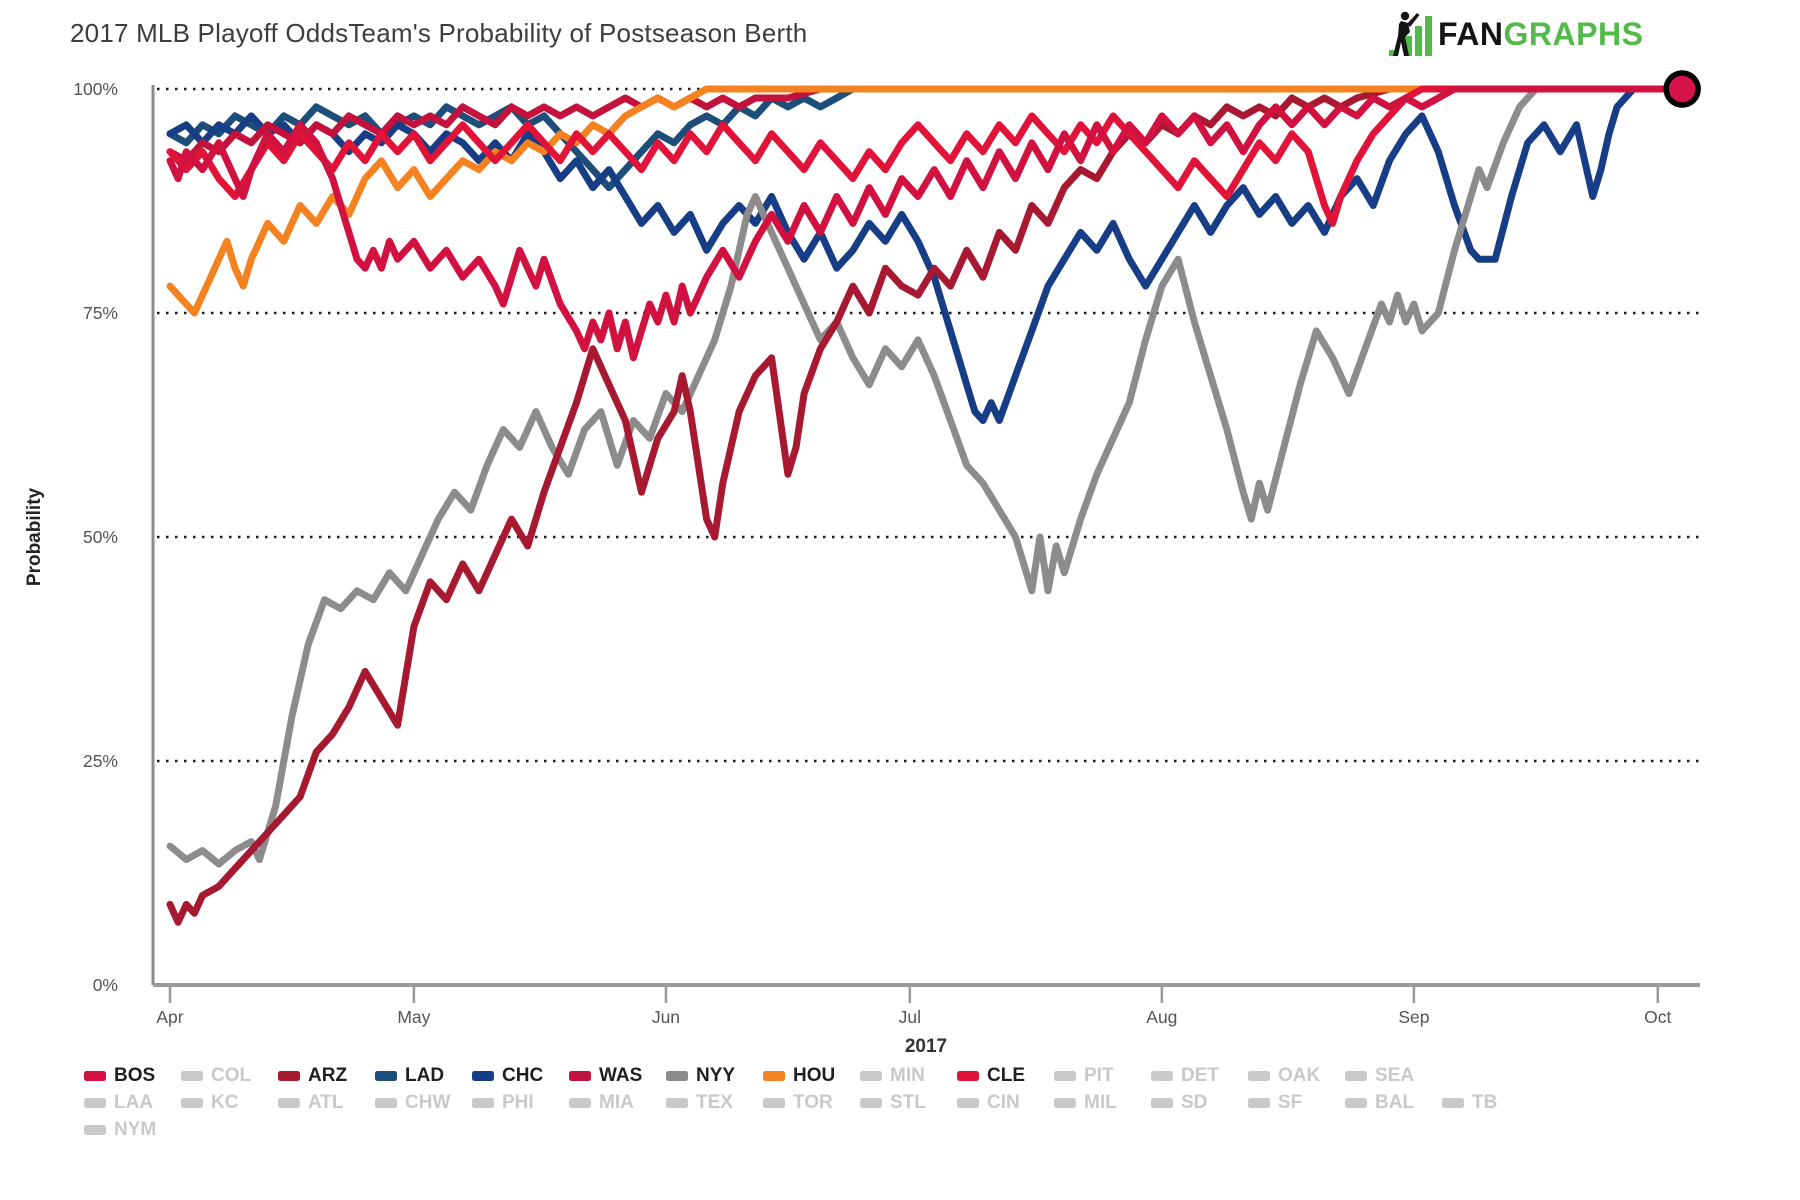  I want to click on legend-label-bos: BOS, so click(135, 1075).